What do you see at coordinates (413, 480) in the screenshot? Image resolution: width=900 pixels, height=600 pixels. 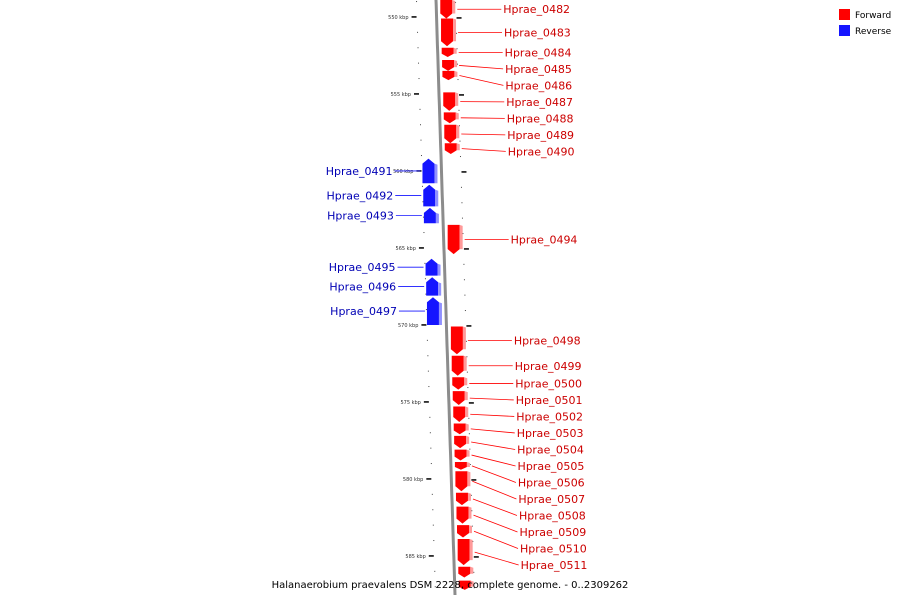 I see `major-tick-label: 580 kbp` at bounding box center [413, 480].